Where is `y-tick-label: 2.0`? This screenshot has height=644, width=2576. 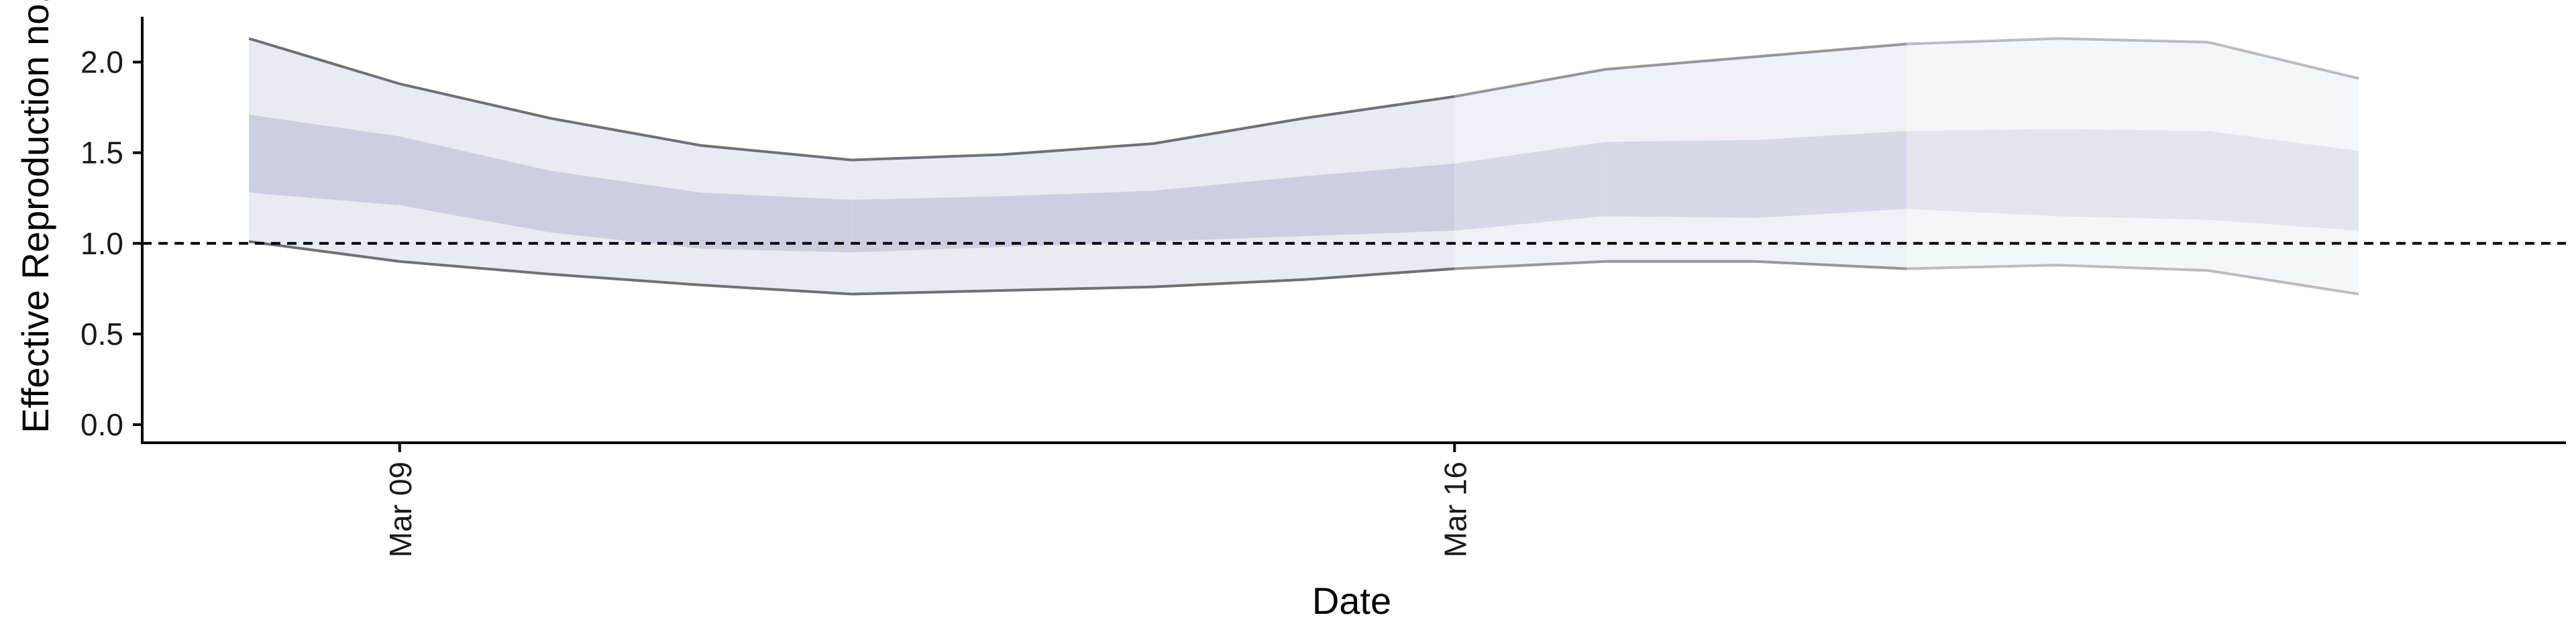 y-tick-label: 2.0 is located at coordinates (101, 62).